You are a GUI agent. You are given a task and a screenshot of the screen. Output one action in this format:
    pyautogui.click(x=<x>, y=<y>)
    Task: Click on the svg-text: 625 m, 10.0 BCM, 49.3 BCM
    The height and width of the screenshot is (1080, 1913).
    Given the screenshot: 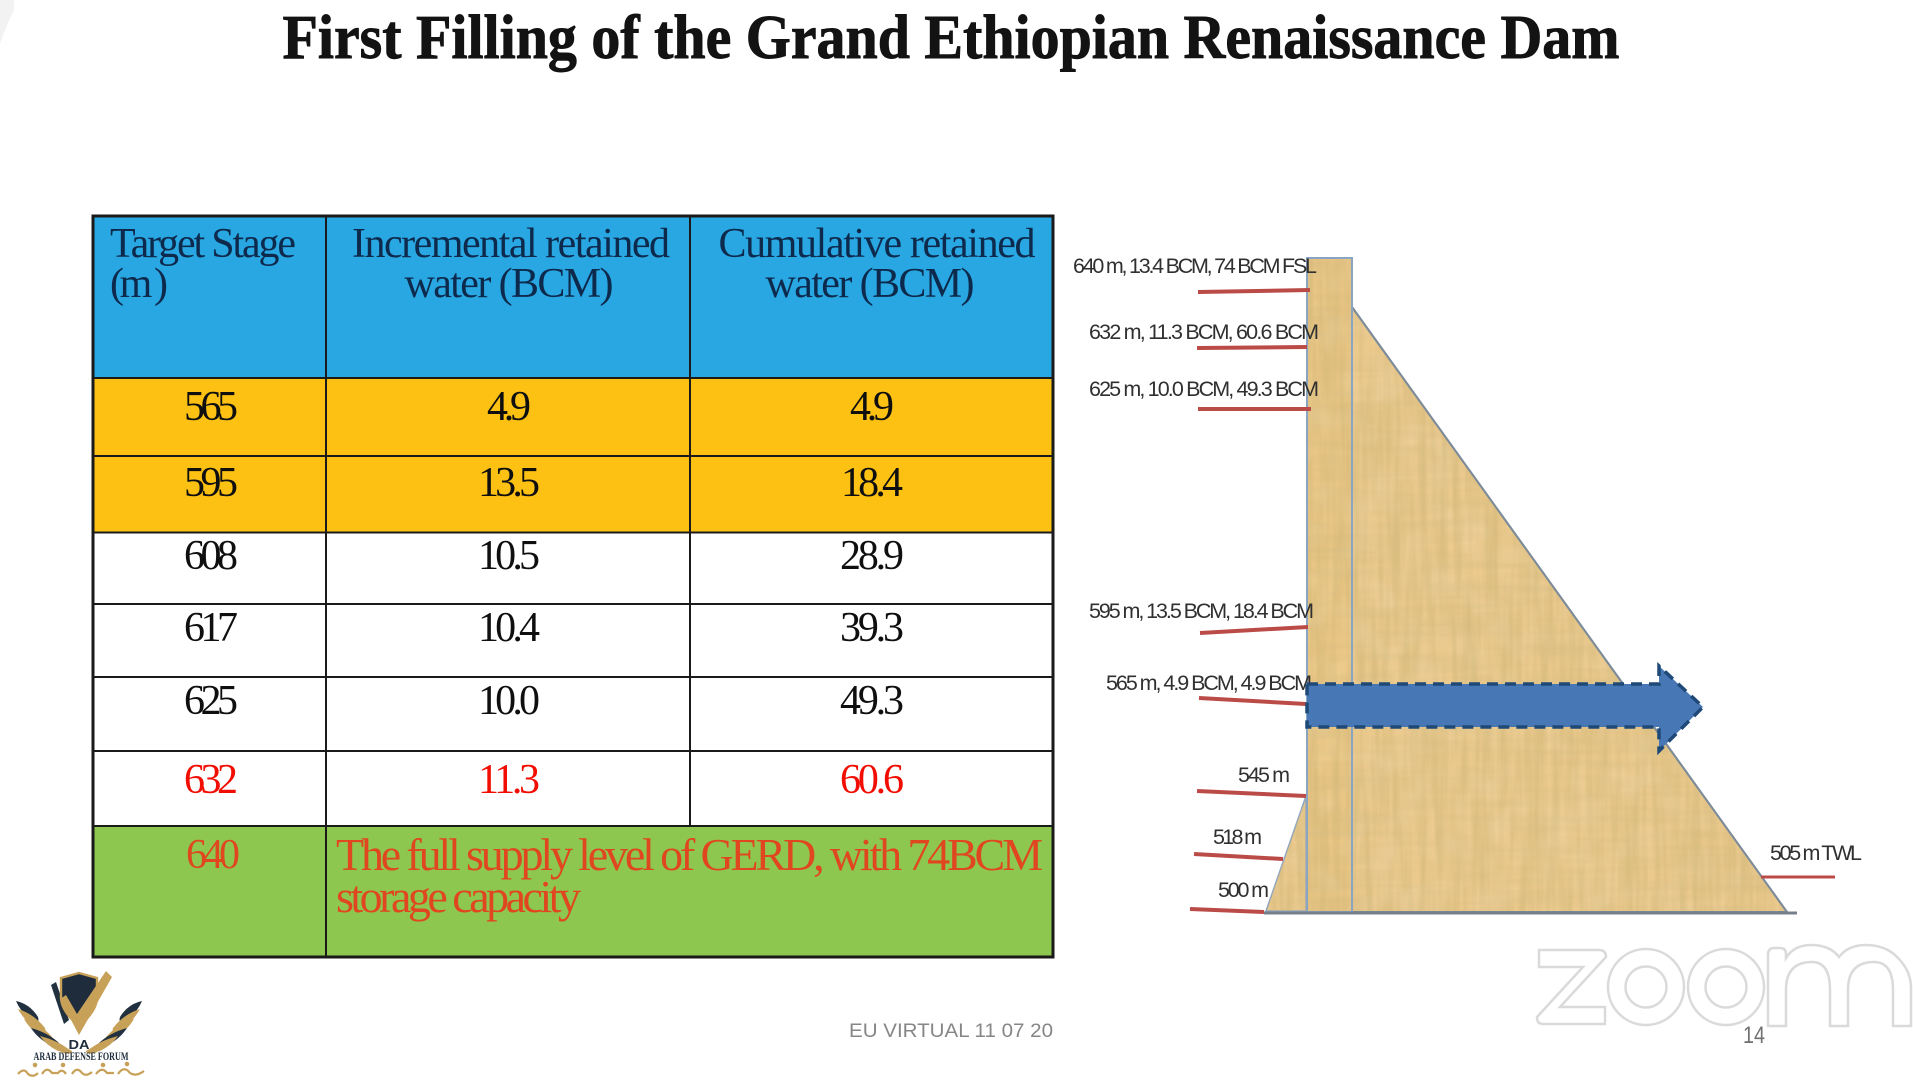 What is the action you would take?
    pyautogui.click(x=1204, y=389)
    